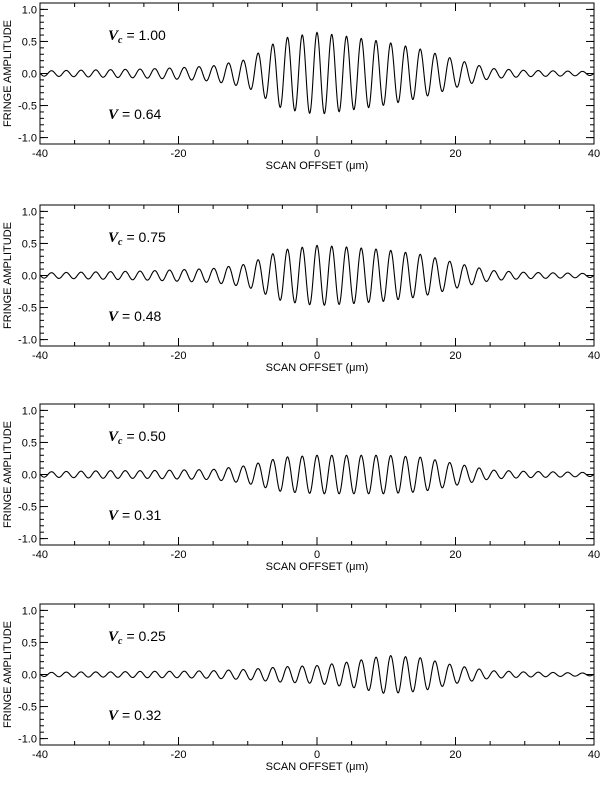 The height and width of the screenshot is (788, 600). What do you see at coordinates (146, 237) in the screenshot?
I see `vc-value: = 0.75` at bounding box center [146, 237].